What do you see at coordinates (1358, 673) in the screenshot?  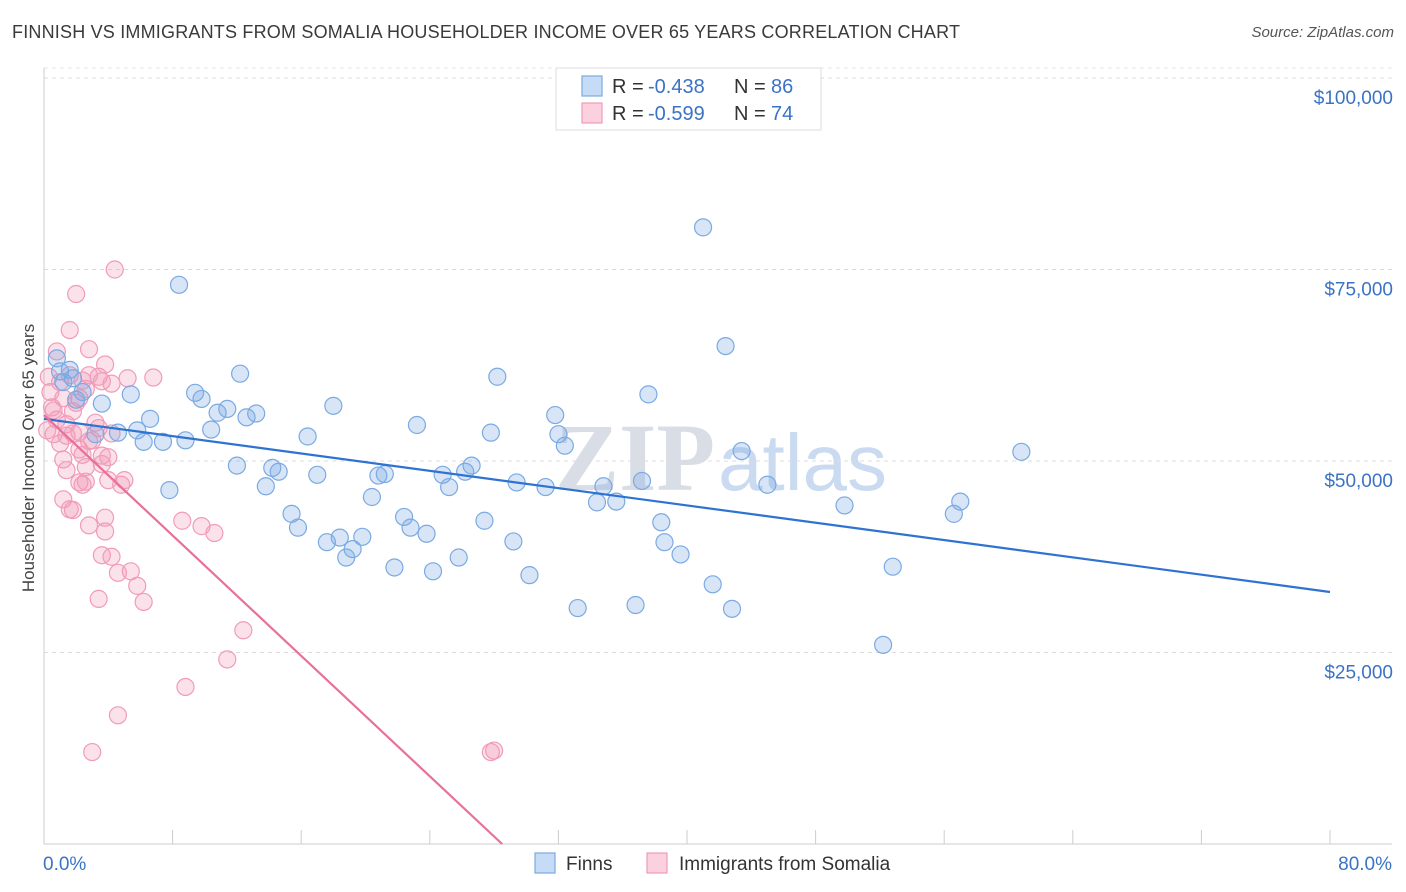 I see `y-tick-label-3: $25,000` at bounding box center [1358, 673].